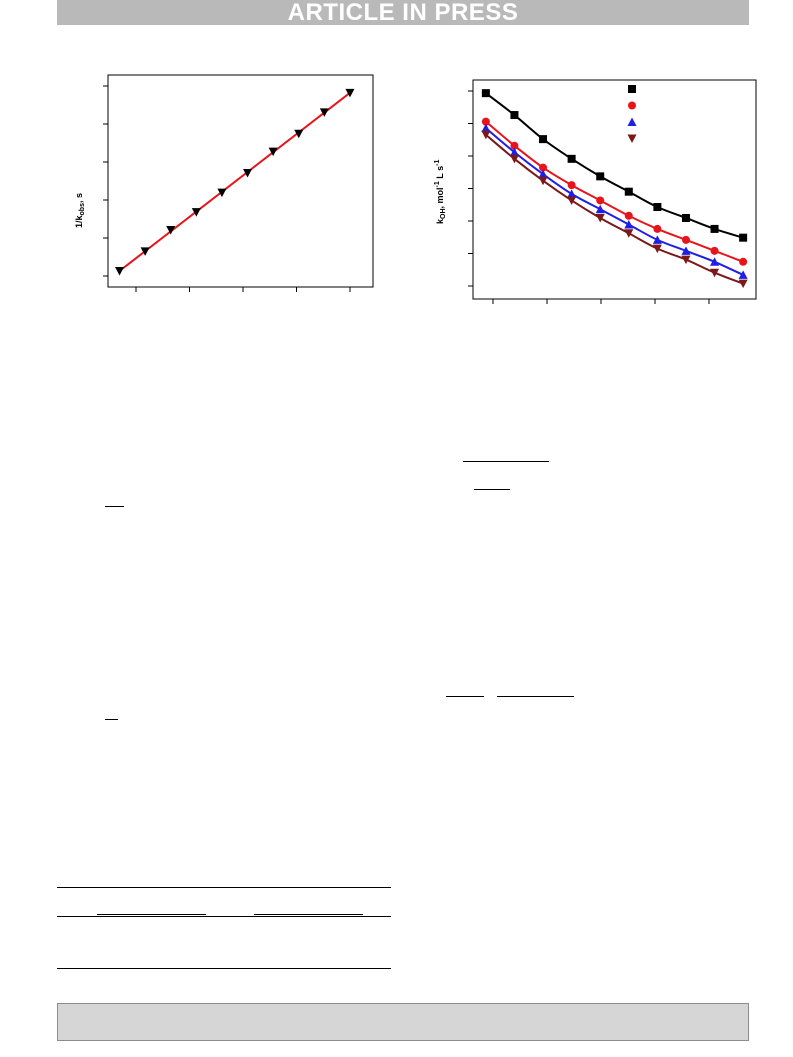 The height and width of the screenshot is (1057, 793). Describe the element at coordinates (224, 968) in the screenshot. I see `table-bottom-rule` at that location.